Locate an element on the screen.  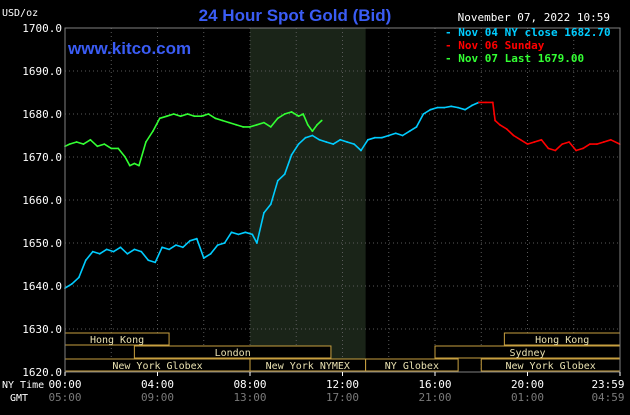
x-tick-label-ny: 00:00 is located at coordinates (64, 384).